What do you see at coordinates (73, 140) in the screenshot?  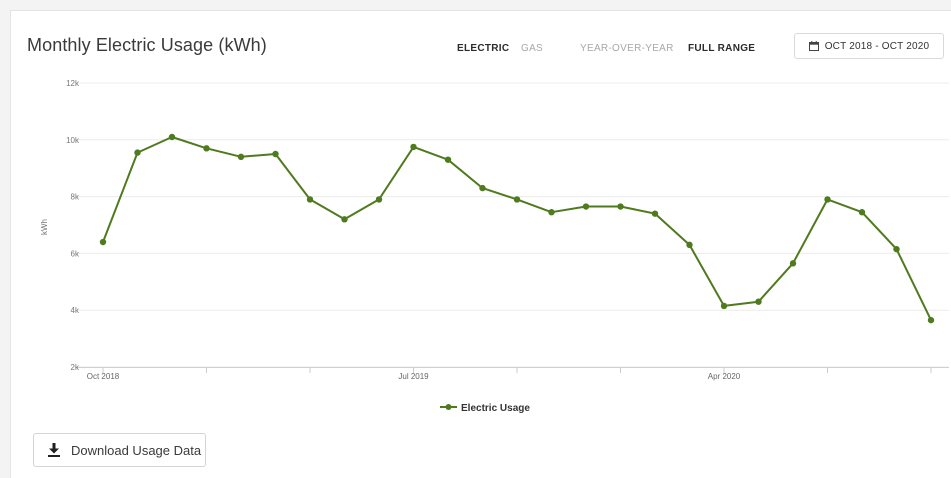 I see `y-tick-label: 10k` at bounding box center [73, 140].